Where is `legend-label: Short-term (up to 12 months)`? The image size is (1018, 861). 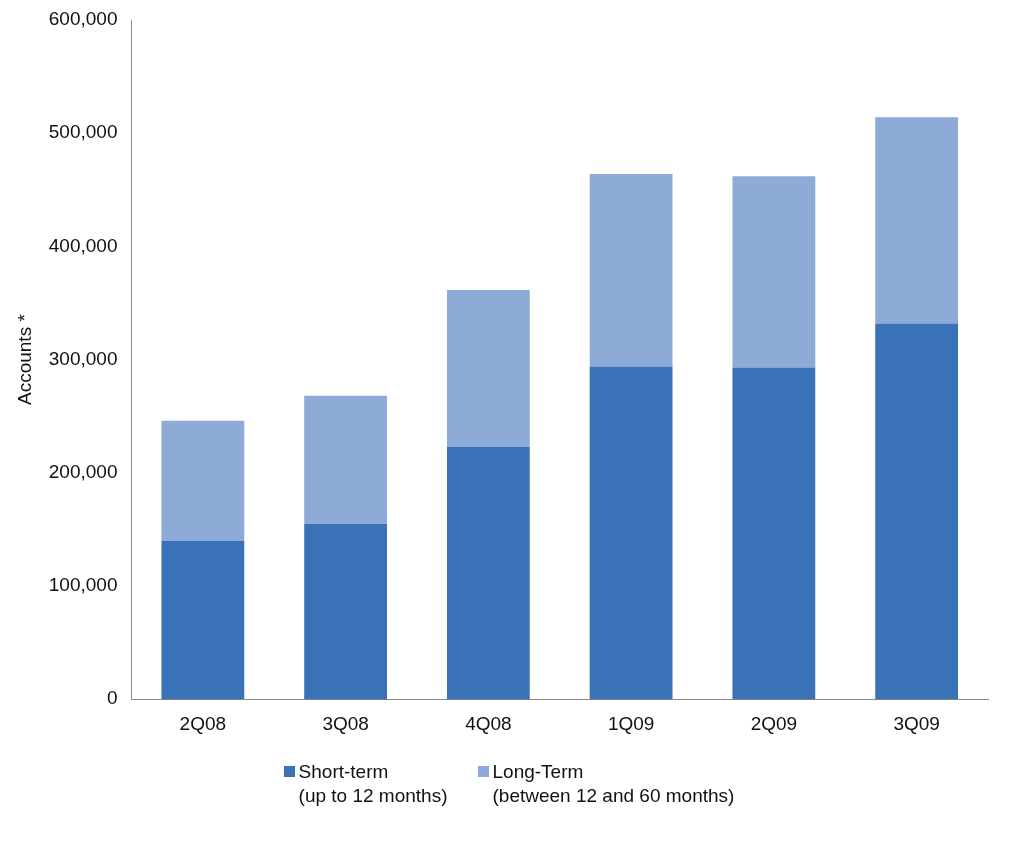
legend-label: Short-term (up to 12 months) is located at coordinates (373, 784).